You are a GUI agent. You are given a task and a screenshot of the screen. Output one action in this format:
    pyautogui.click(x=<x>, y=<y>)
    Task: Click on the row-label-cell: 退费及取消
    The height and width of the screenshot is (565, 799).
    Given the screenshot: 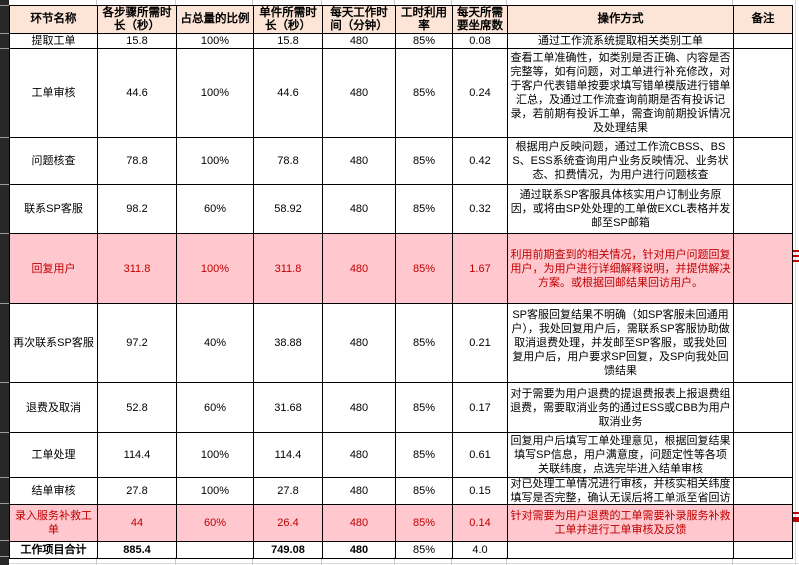 What is the action you would take?
    pyautogui.click(x=53, y=407)
    